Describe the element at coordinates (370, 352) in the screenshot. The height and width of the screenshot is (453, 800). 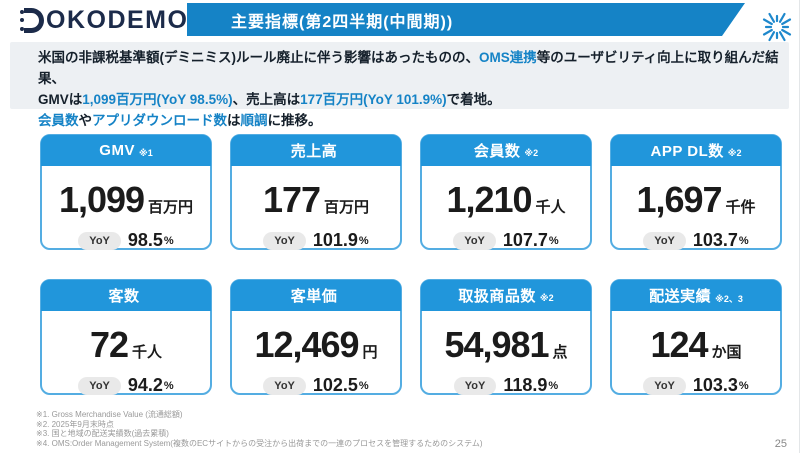
I see `metric-unit: 円` at that location.